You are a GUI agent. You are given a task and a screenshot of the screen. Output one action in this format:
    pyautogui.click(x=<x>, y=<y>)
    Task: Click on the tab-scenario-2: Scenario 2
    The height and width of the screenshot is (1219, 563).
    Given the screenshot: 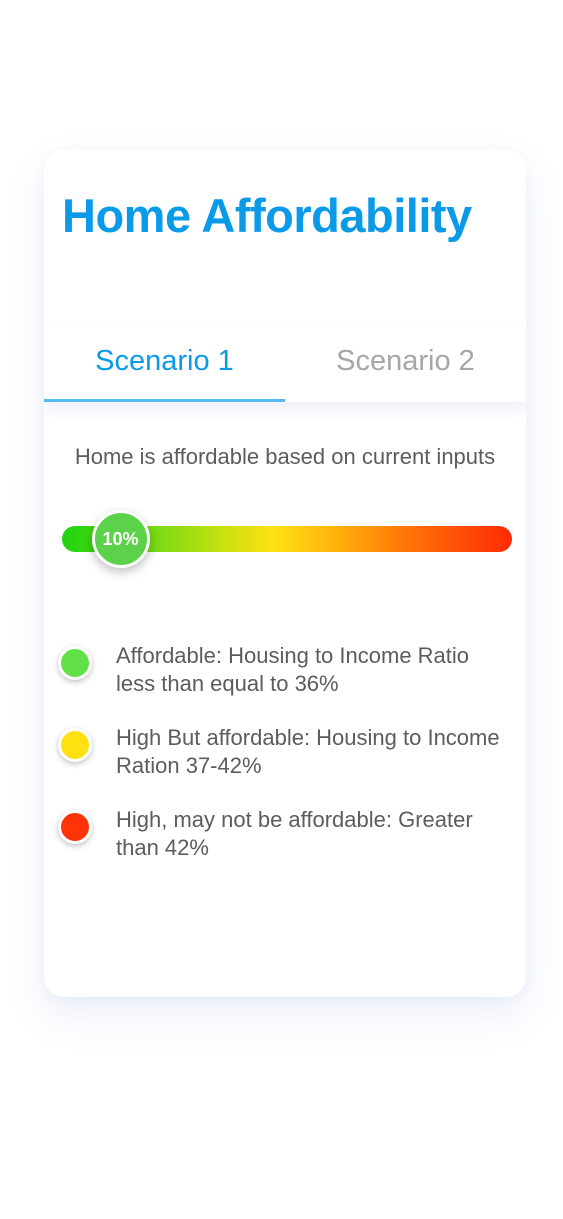 What is the action you would take?
    pyautogui.click(x=405, y=361)
    